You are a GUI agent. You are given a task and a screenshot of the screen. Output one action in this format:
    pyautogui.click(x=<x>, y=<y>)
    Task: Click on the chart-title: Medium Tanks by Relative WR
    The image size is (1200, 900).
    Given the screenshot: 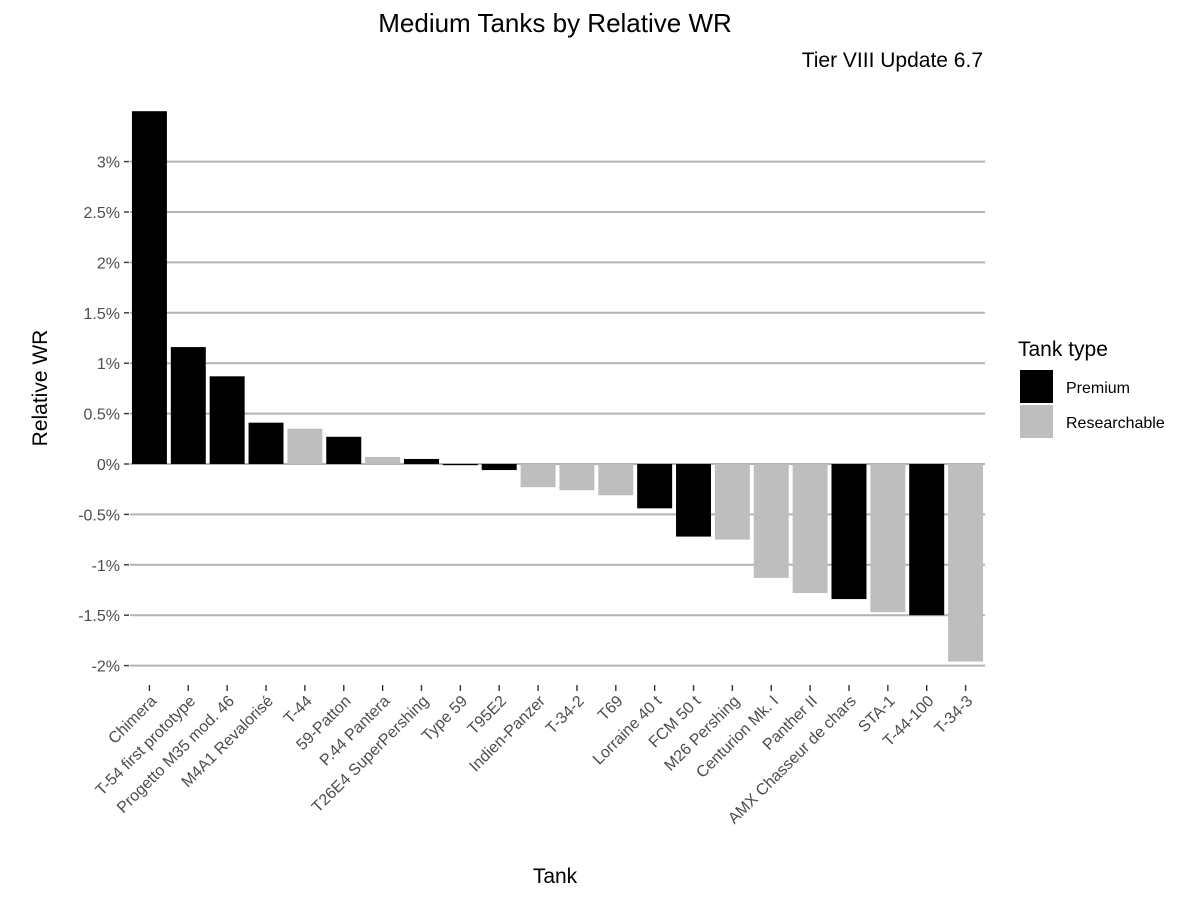 What is the action you would take?
    pyautogui.click(x=555, y=23)
    